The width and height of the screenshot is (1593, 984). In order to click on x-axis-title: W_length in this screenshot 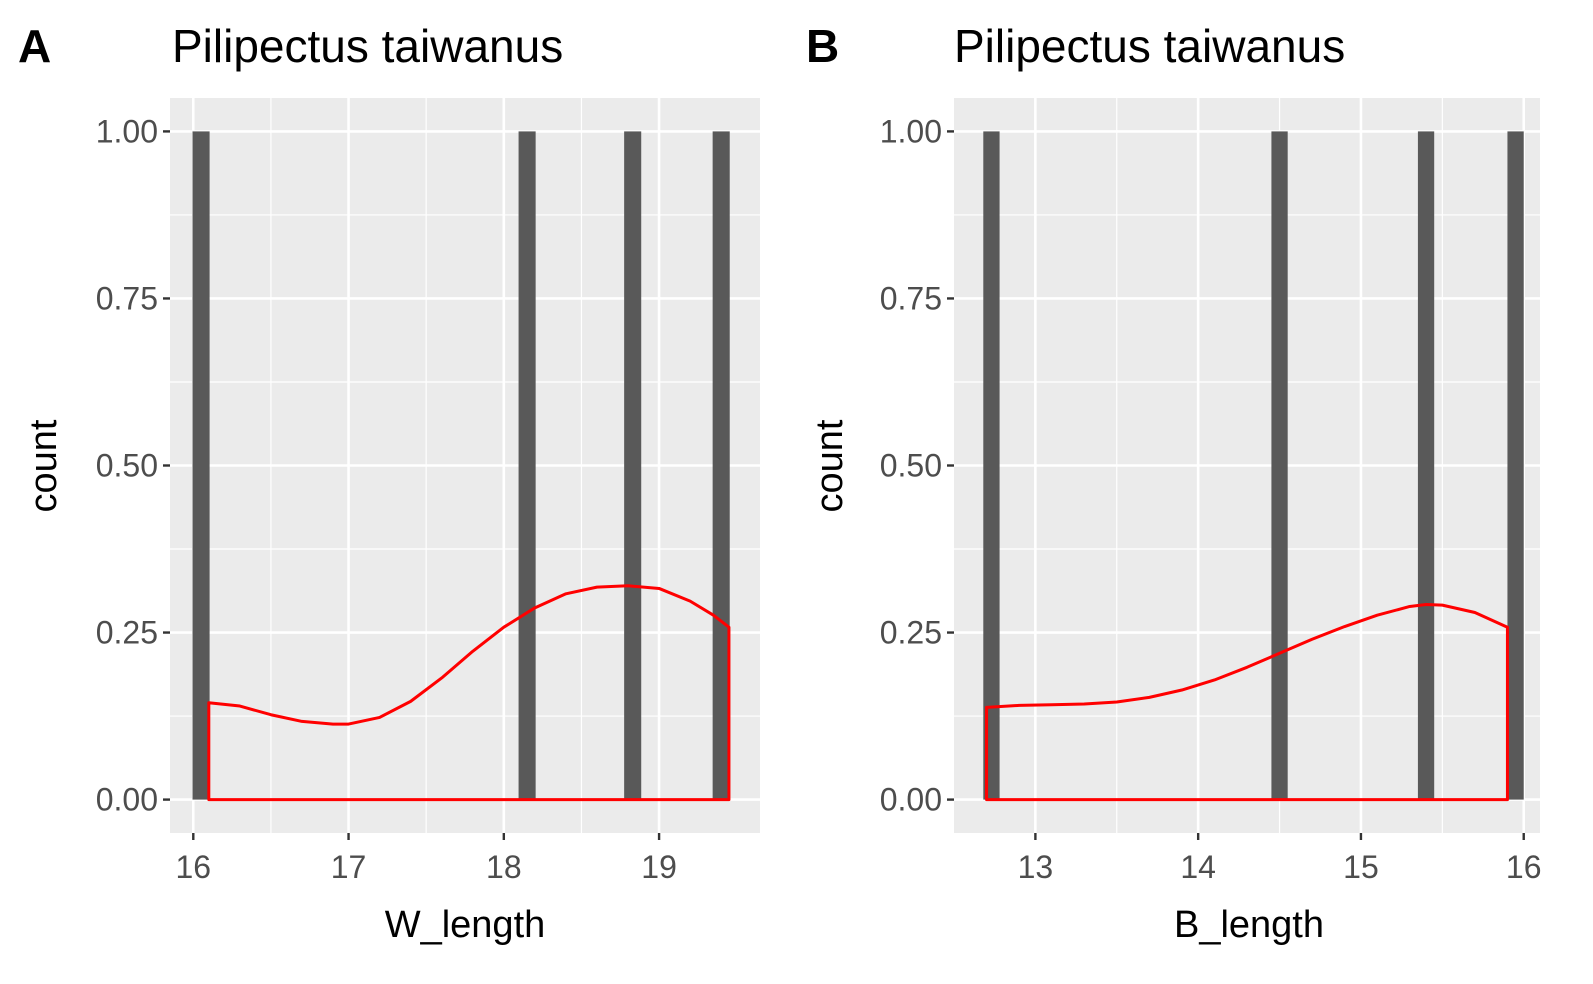, I will do `click(465, 925)`.